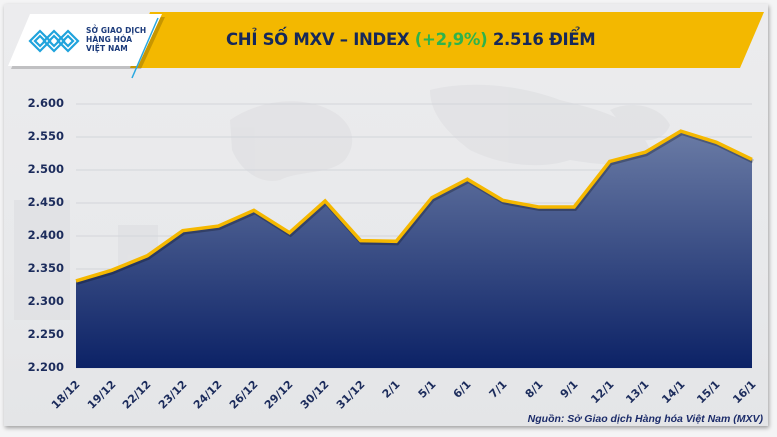 The width and height of the screenshot is (777, 437). I want to click on title-suffix: 2.516 ĐIỂM, so click(541, 39).